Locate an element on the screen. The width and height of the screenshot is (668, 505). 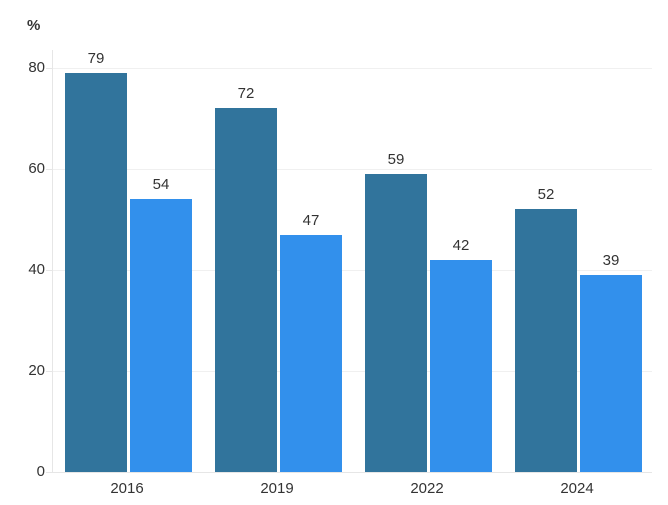
y-tick-label-60: 60 is located at coordinates (36, 168).